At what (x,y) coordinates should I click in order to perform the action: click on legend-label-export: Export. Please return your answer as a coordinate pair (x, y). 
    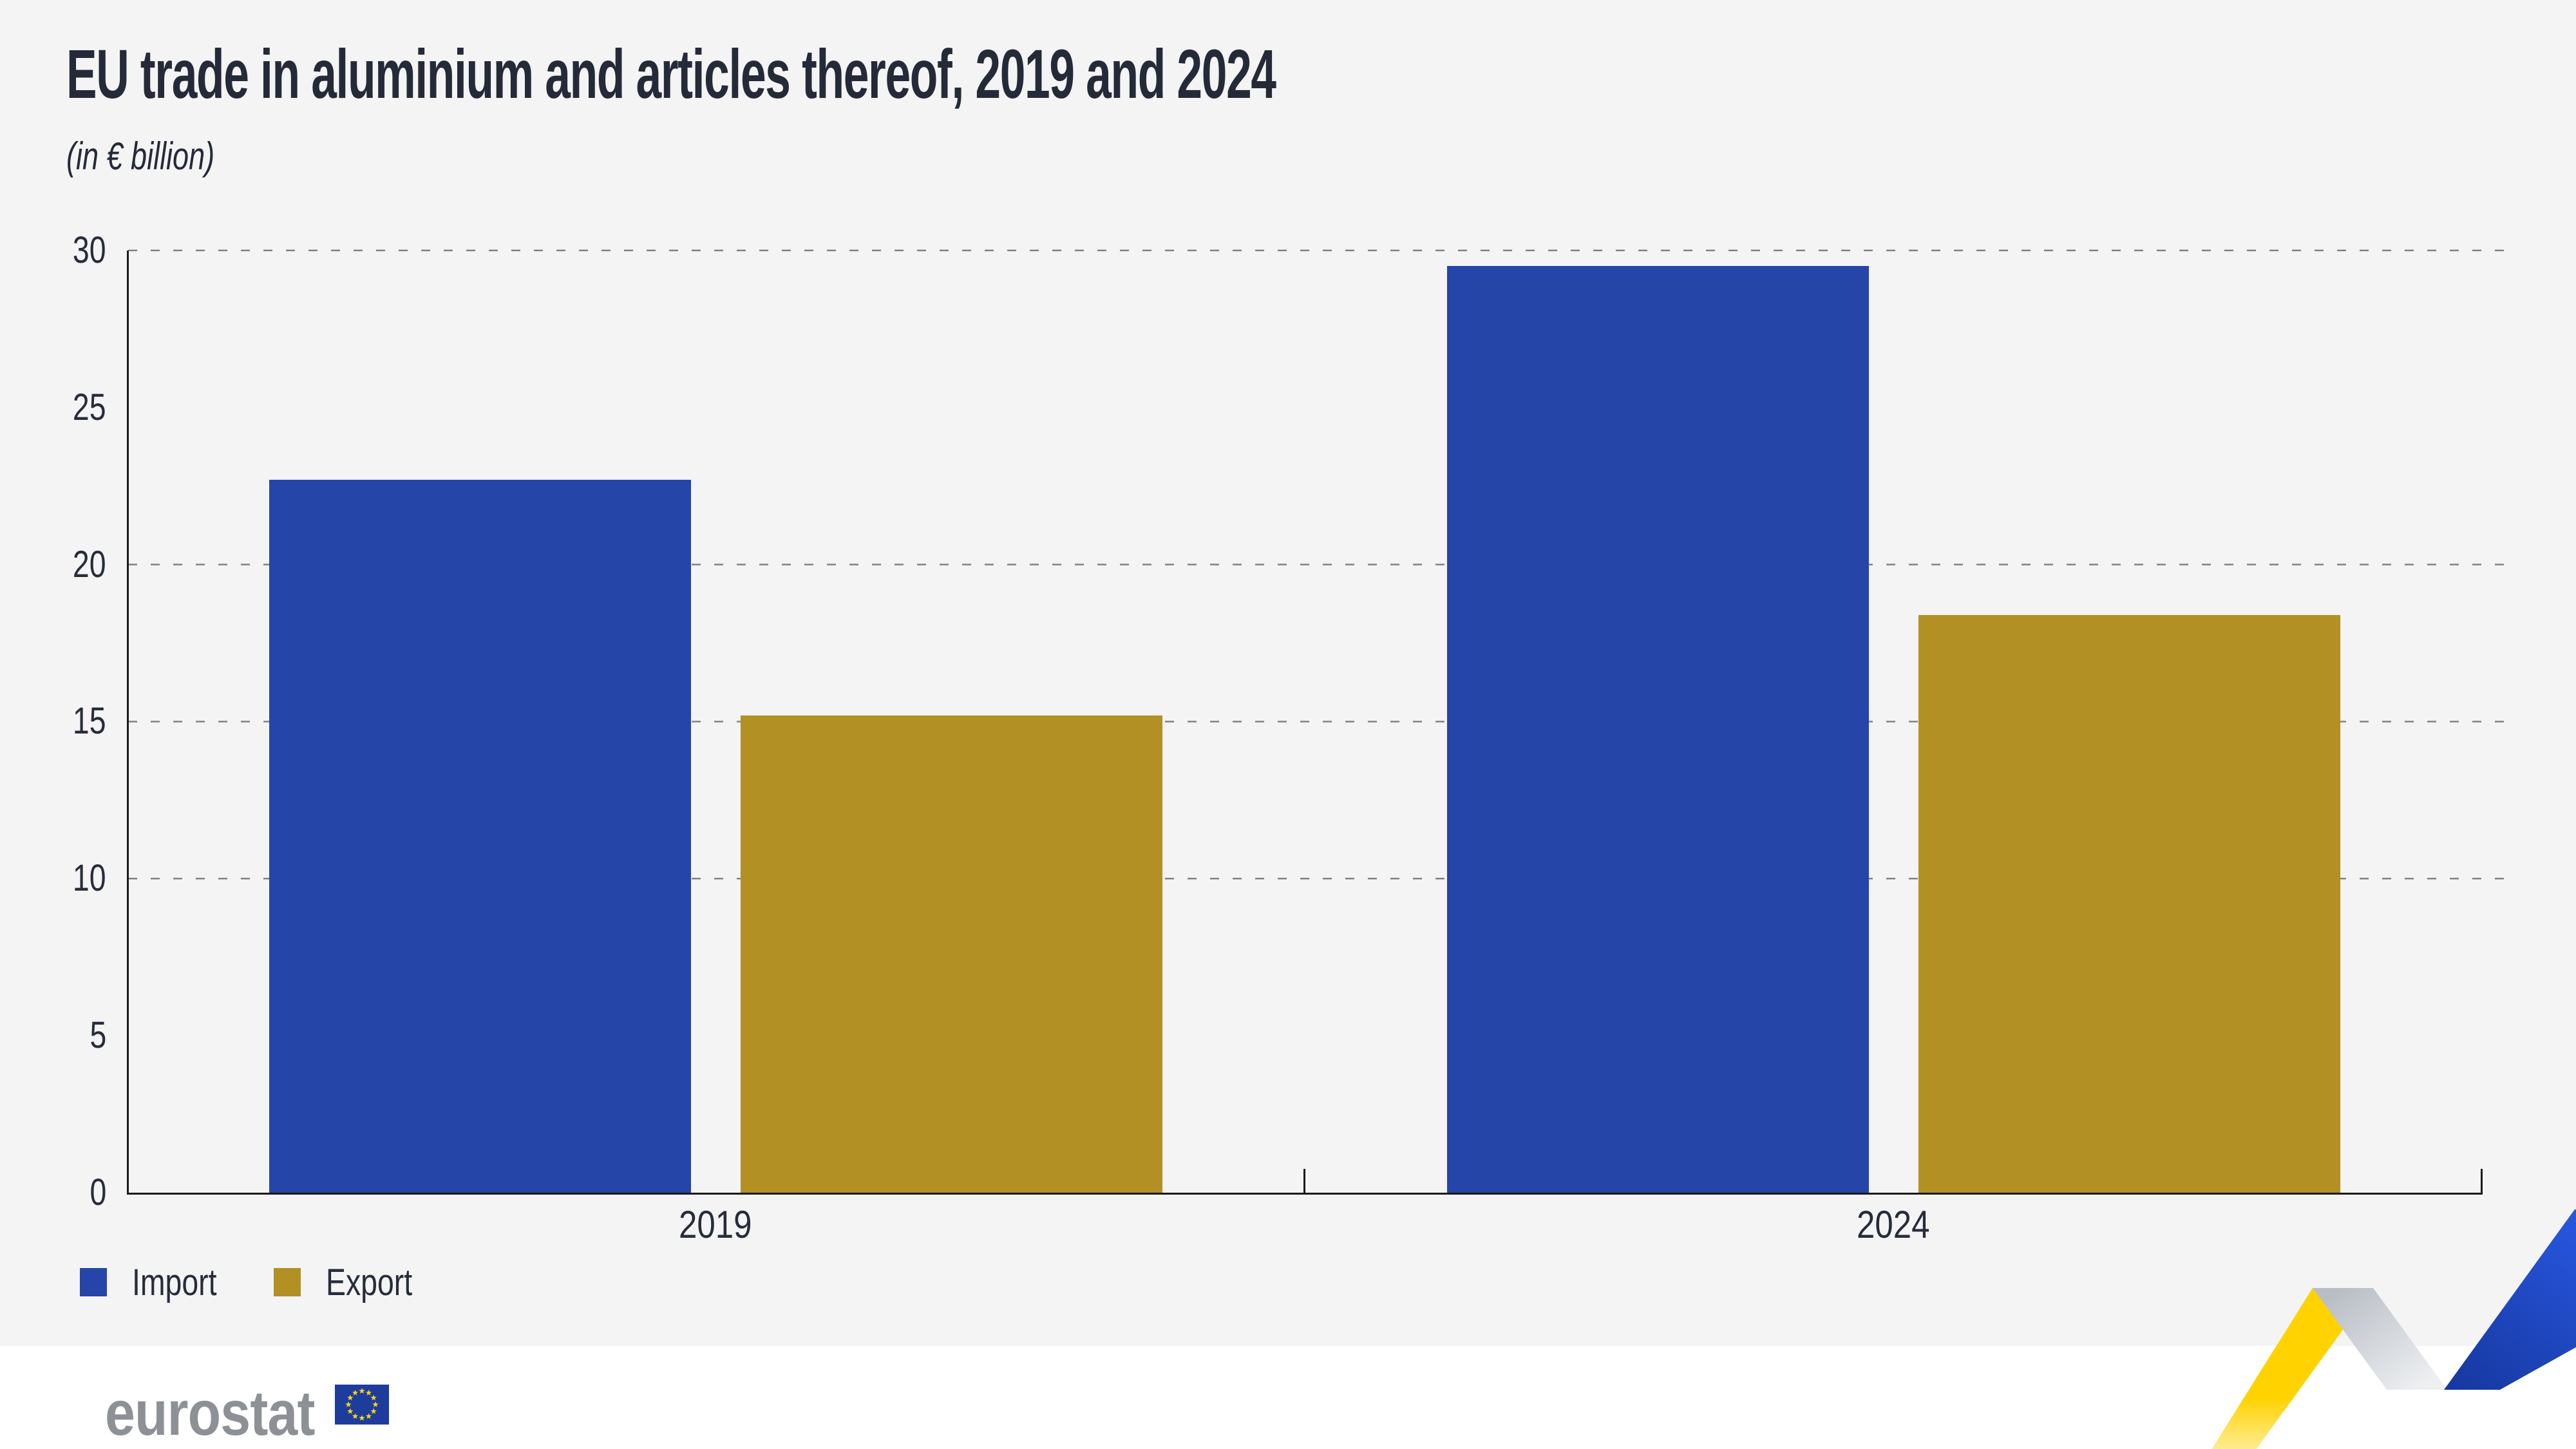
    Looking at the image, I should click on (380, 1283).